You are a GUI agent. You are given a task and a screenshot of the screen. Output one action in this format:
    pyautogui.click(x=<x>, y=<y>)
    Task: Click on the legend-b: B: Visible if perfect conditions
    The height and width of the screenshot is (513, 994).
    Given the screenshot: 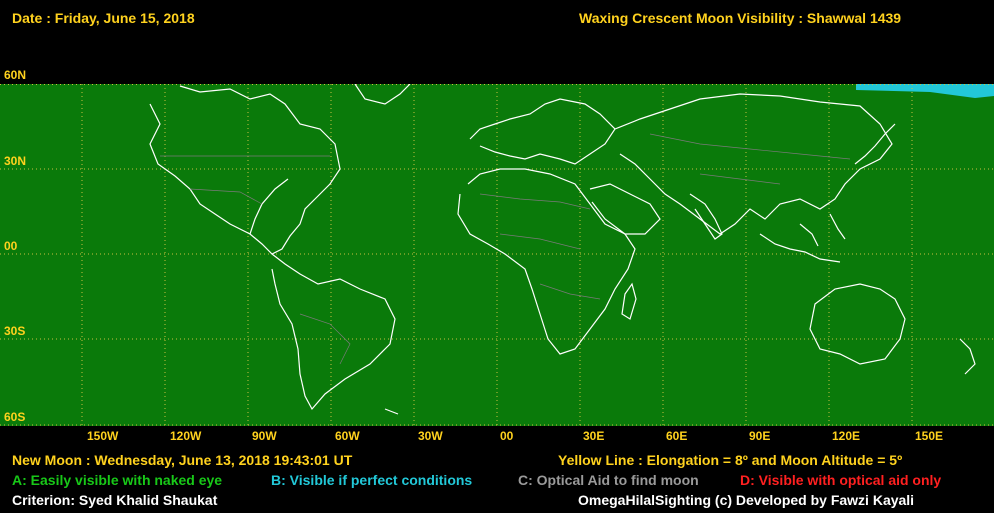 What is the action you would take?
    pyautogui.click(x=372, y=480)
    